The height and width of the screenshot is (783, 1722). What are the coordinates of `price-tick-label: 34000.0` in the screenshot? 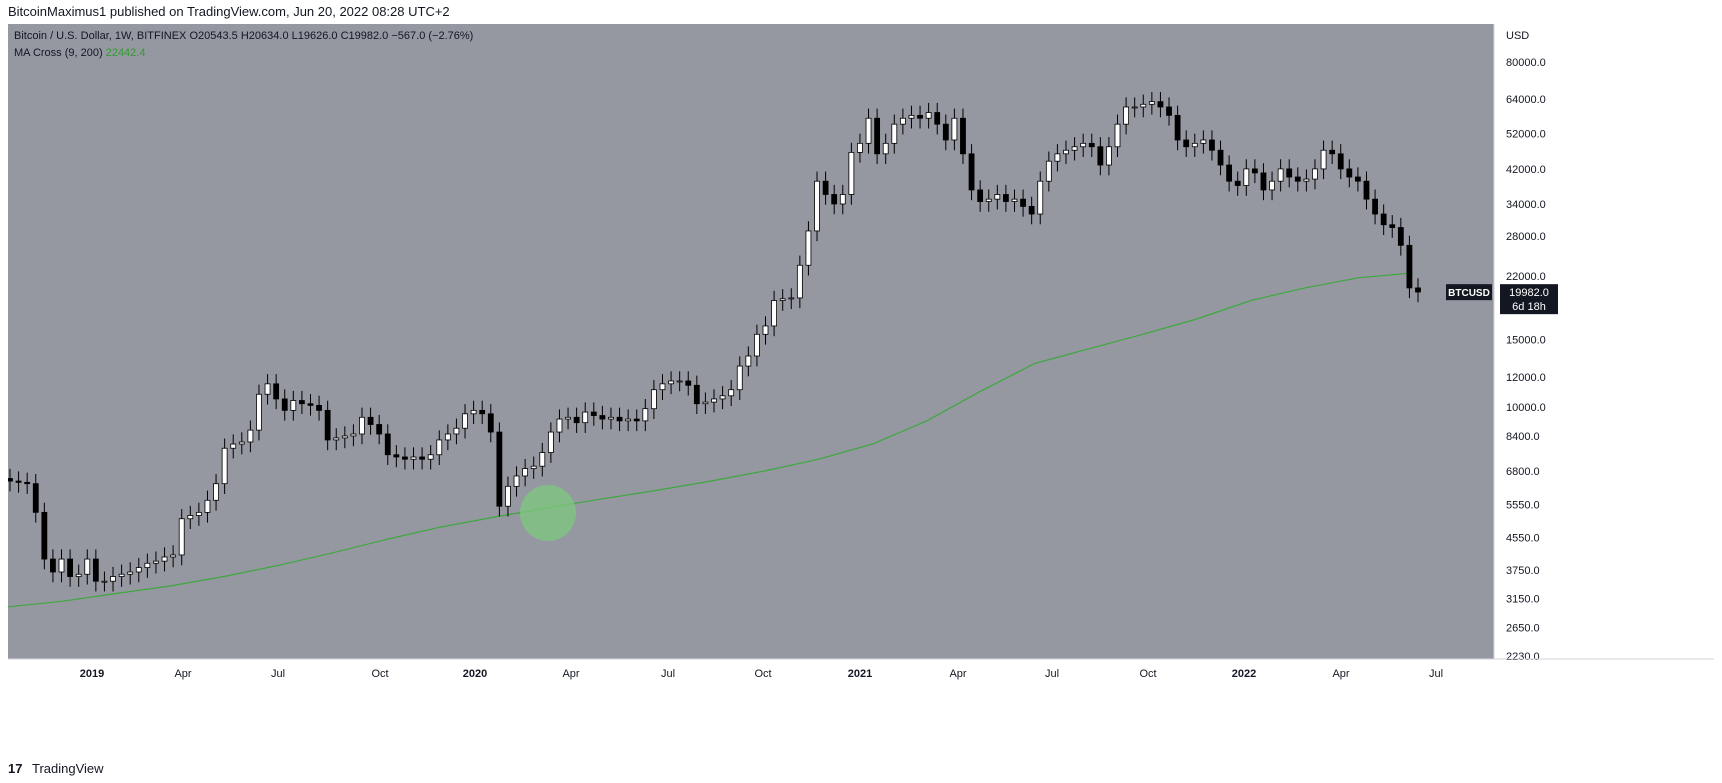 It's located at (1526, 205).